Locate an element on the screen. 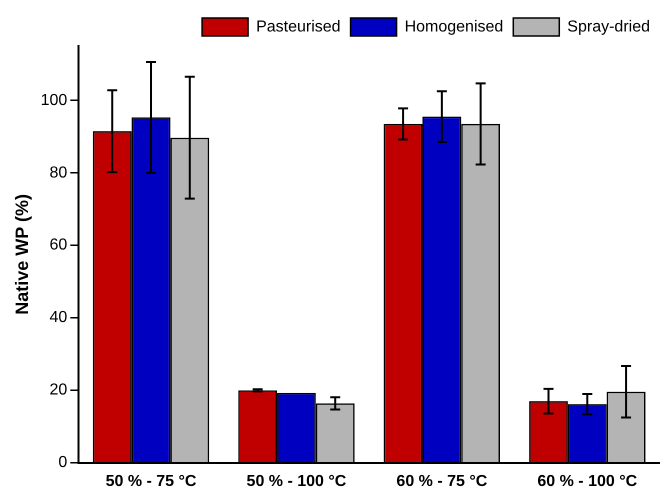 This screenshot has height=502, width=668. y-axis-title: Native WP (%) is located at coordinates (22, 254).